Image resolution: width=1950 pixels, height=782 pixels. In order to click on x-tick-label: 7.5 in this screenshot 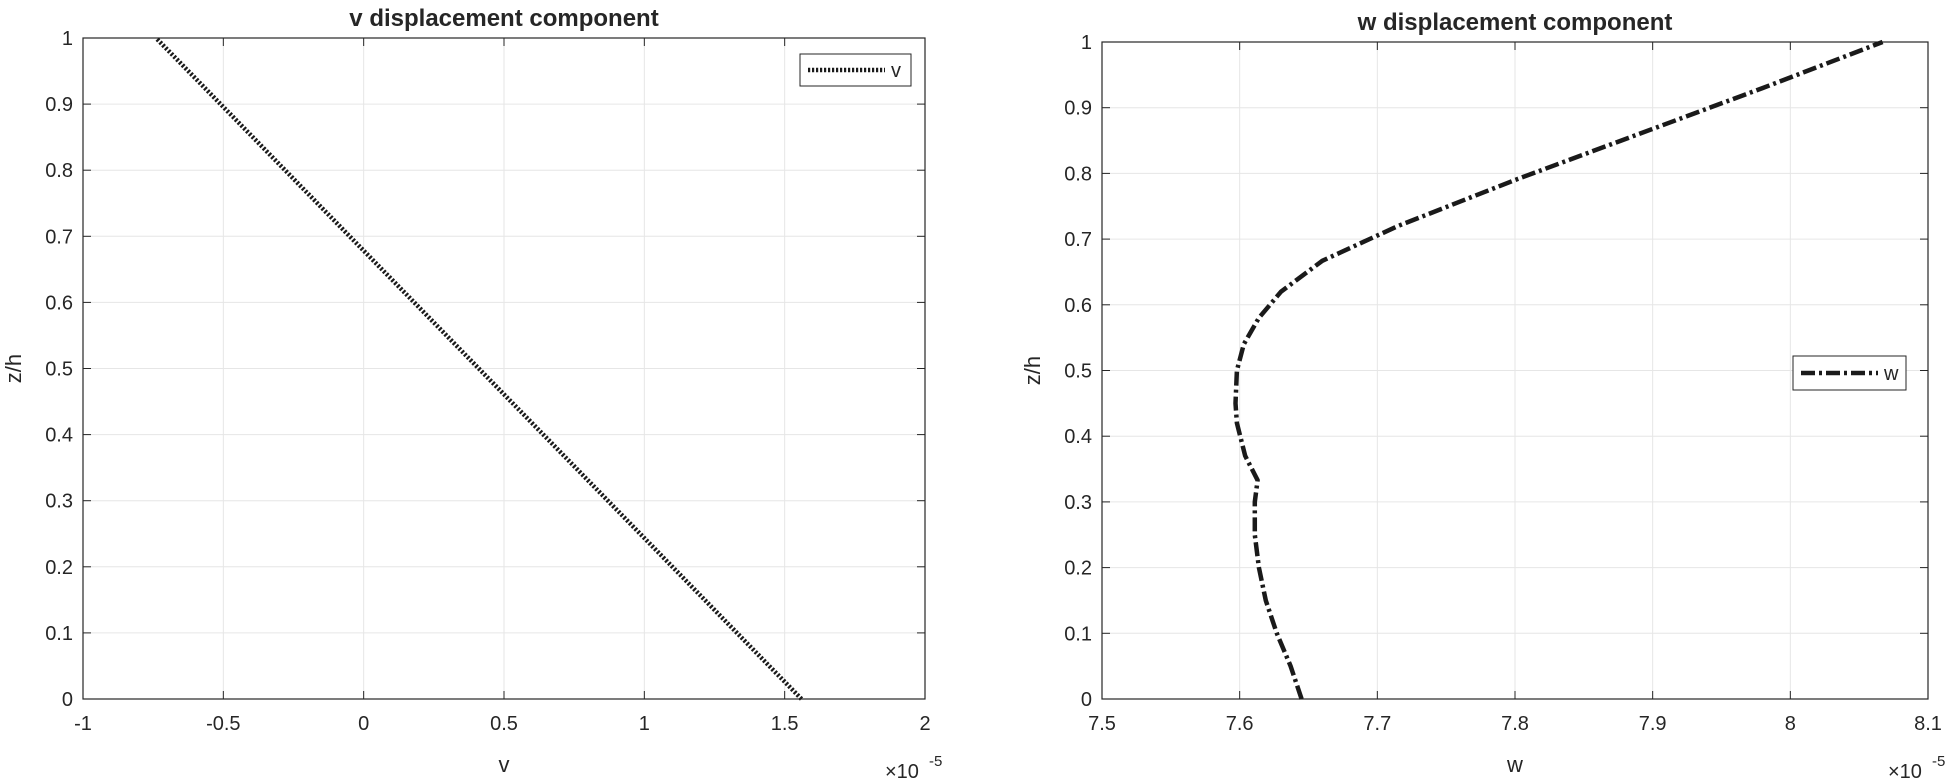, I will do `click(1102, 724)`.